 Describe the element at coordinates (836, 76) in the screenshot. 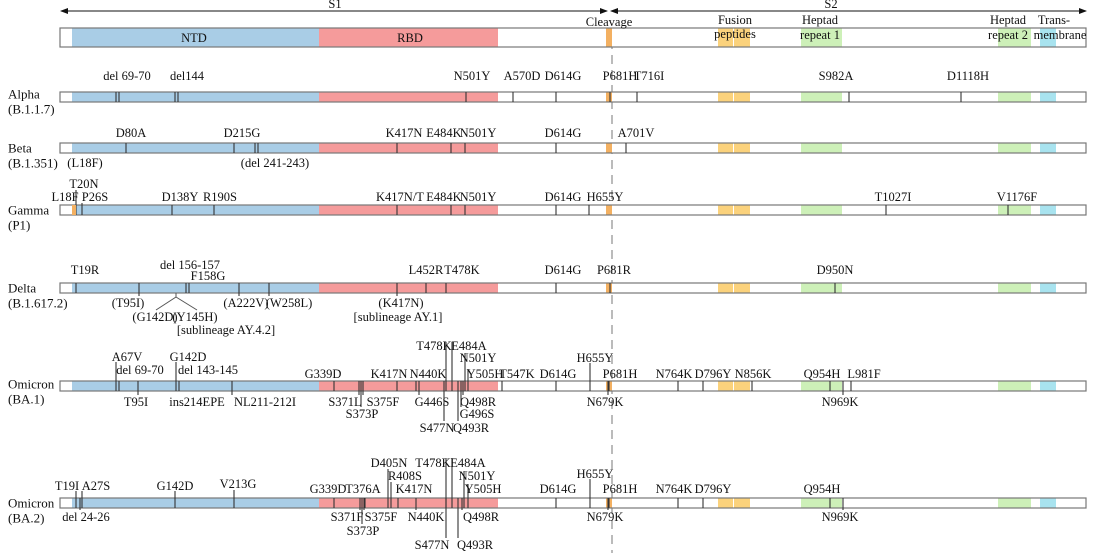

I see `mutation-label: S982A` at that location.